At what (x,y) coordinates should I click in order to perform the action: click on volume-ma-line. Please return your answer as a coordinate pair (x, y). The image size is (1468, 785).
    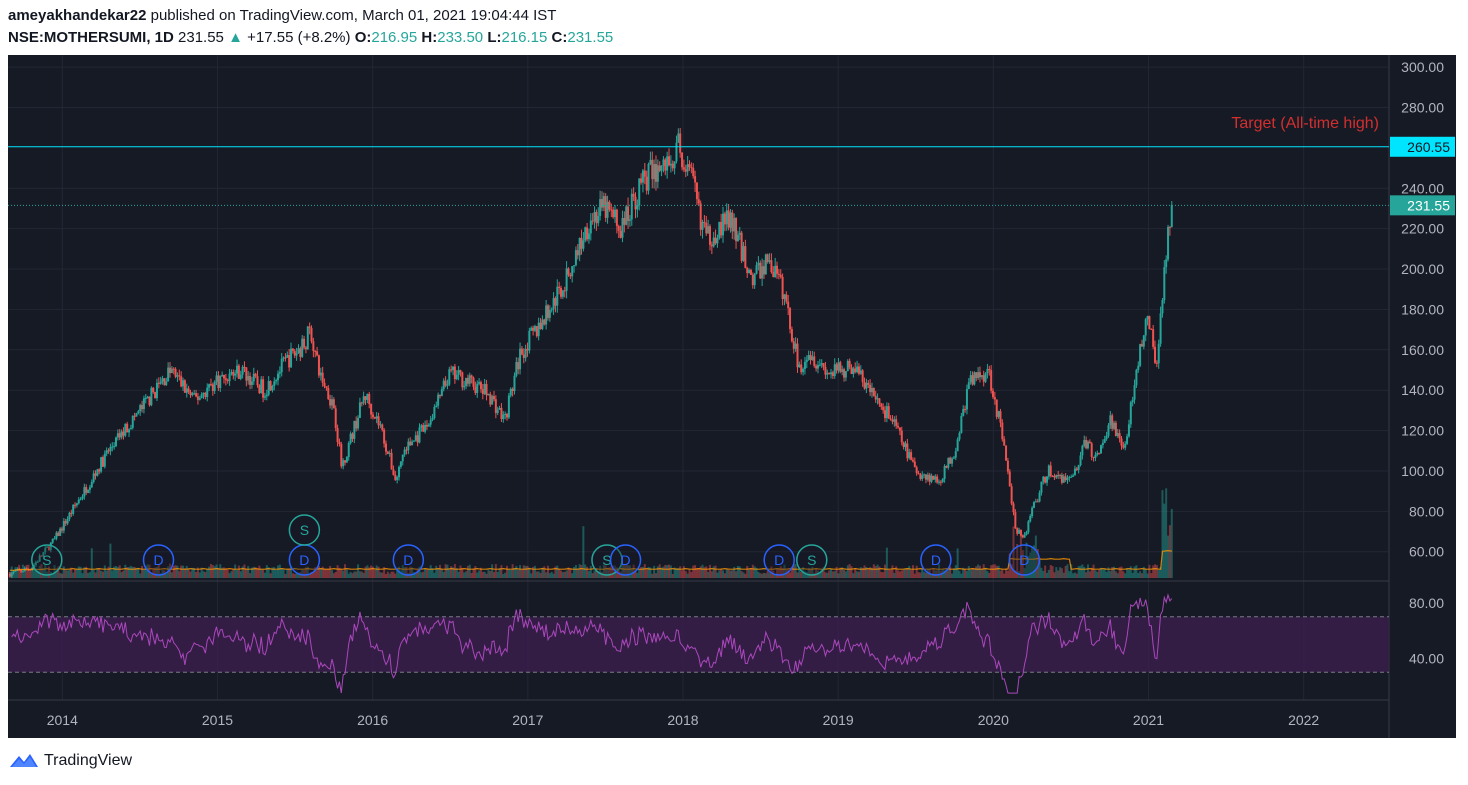
    Looking at the image, I should click on (590, 560).